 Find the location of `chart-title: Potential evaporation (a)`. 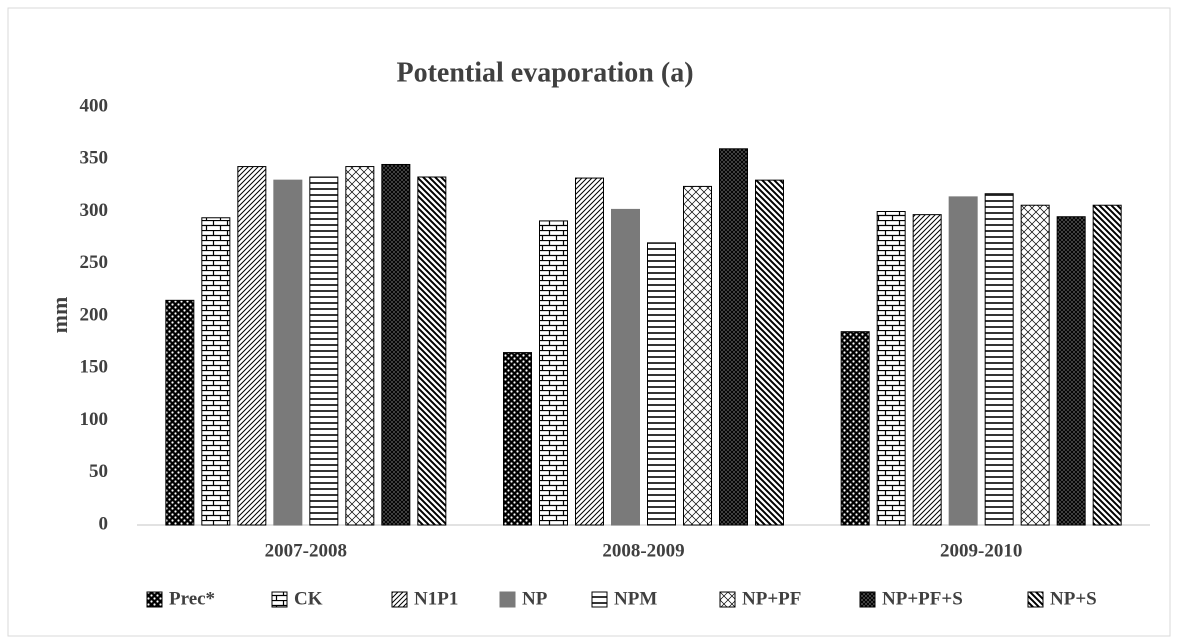

chart-title: Potential evaporation (a) is located at coordinates (544, 72).